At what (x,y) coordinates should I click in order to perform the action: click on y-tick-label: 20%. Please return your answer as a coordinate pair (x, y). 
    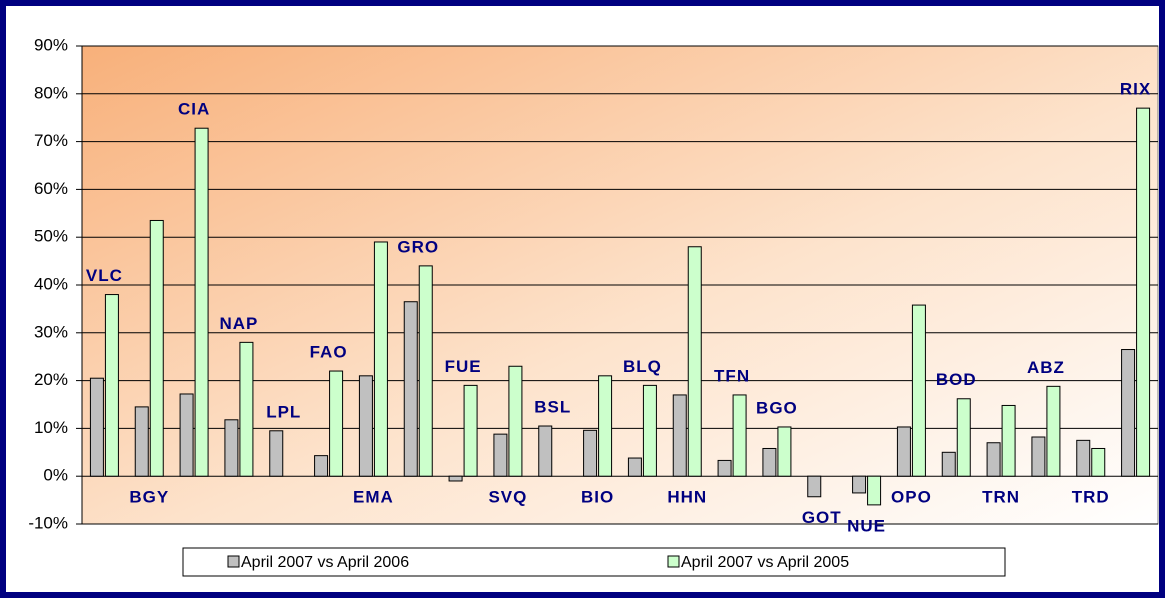
    Looking at the image, I should click on (51, 379).